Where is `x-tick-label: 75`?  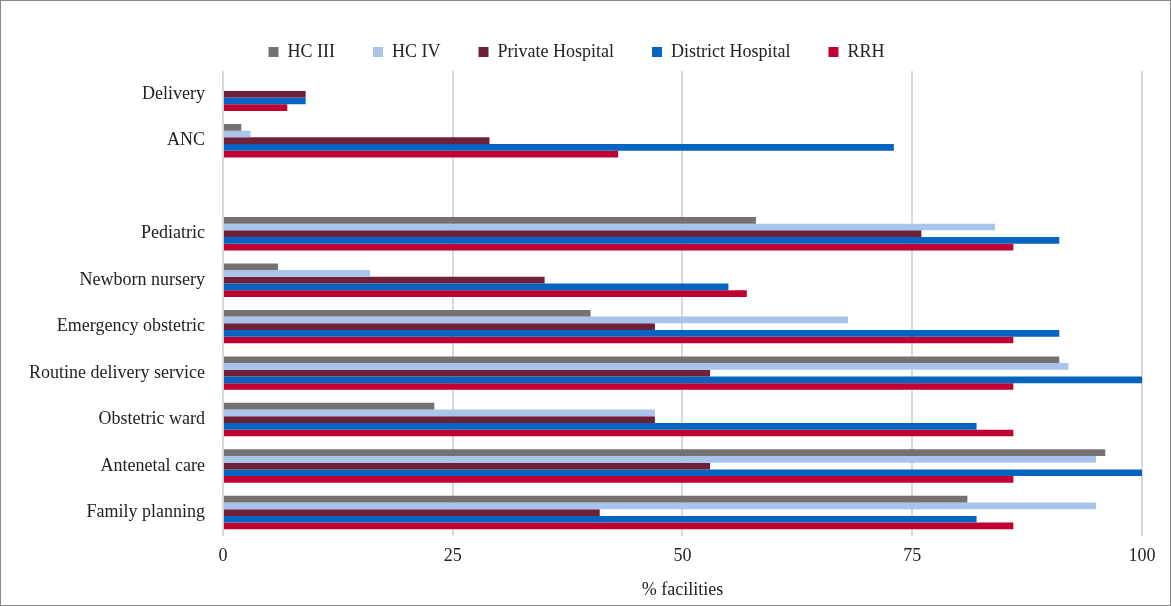 x-tick-label: 75 is located at coordinates (912, 555).